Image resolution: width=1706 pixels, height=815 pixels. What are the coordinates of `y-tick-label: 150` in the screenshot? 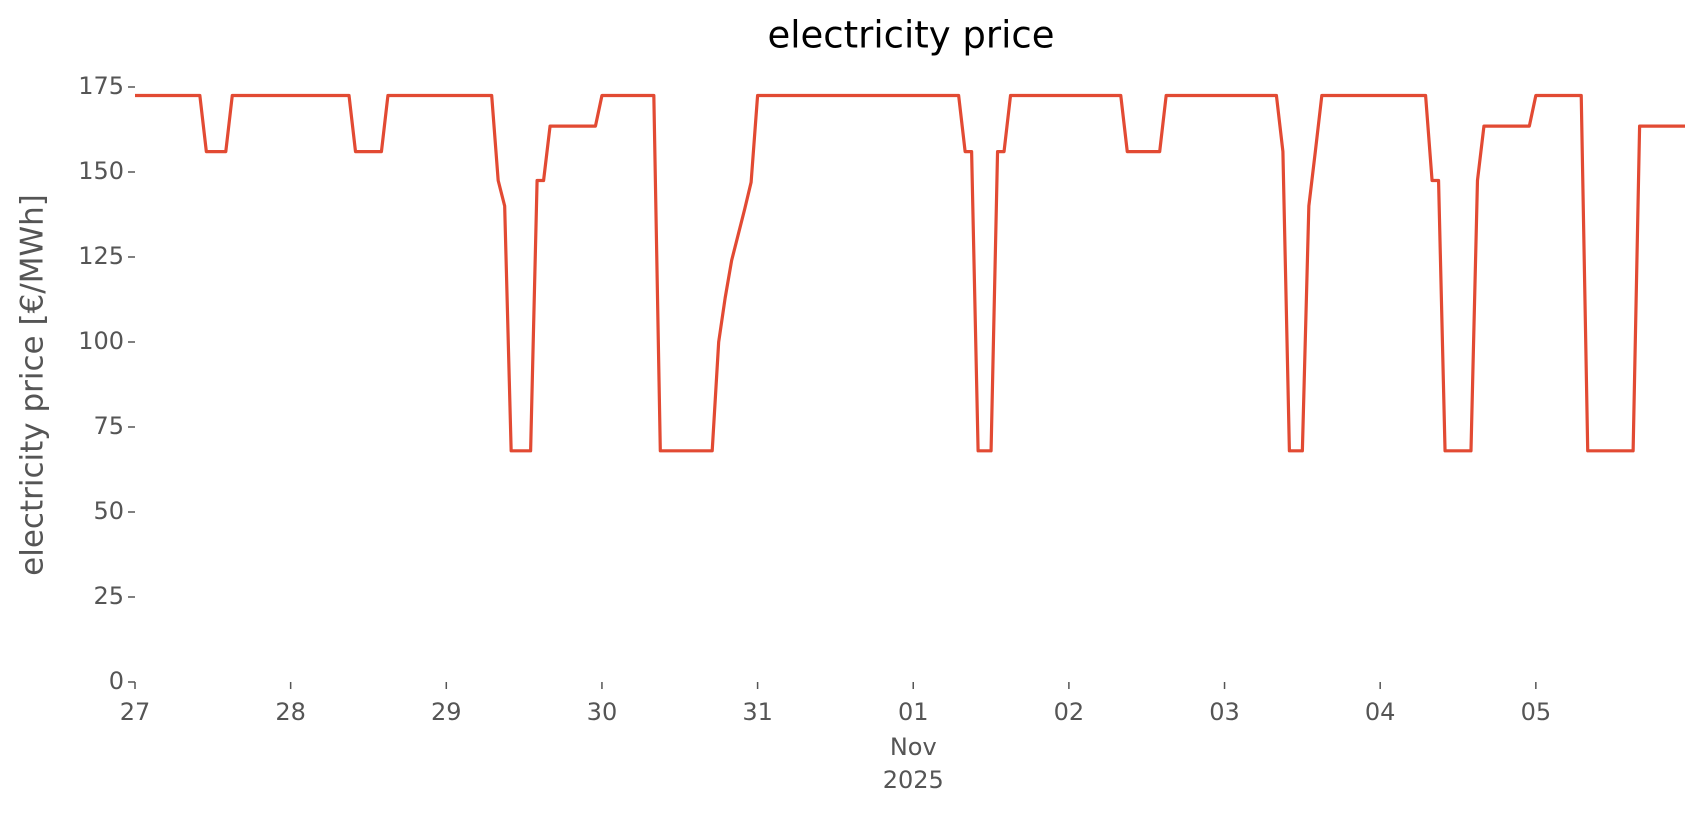 It's located at (101, 171).